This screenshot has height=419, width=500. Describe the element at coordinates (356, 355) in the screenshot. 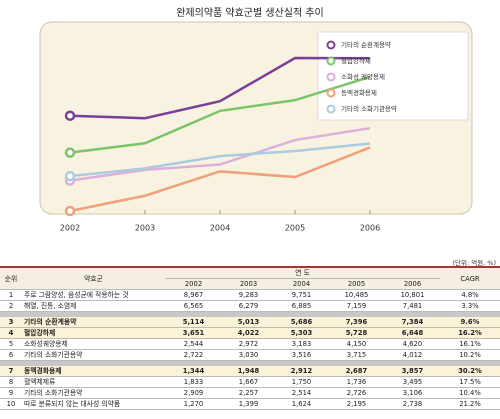

I see `value-cell: 3,715` at that location.